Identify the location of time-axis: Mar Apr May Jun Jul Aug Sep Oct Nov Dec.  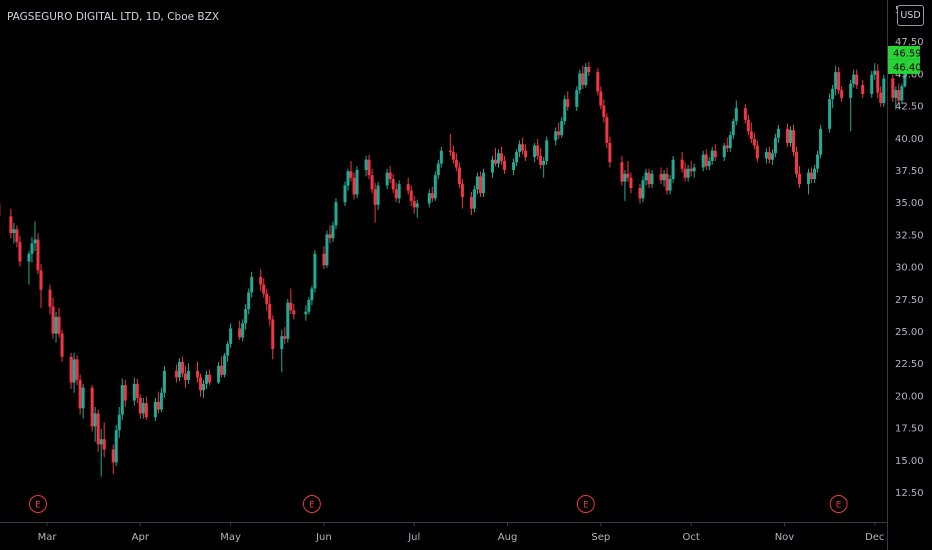
(443, 532).